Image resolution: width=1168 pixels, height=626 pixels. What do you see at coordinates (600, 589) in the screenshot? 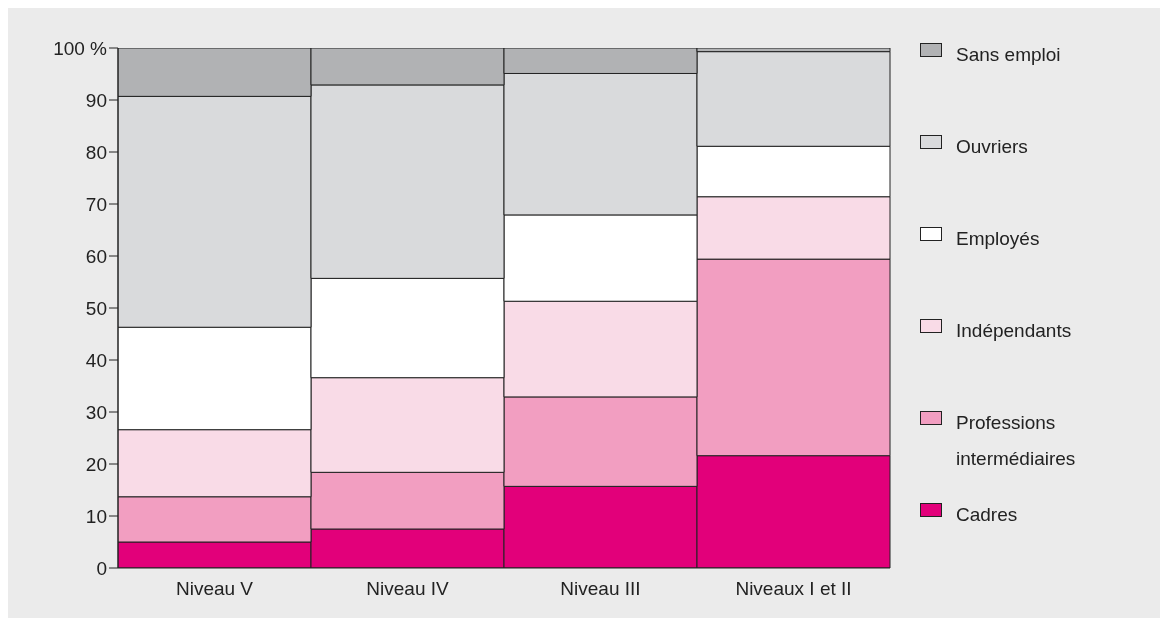
I see `x-tick-label: Niveau III` at bounding box center [600, 589].